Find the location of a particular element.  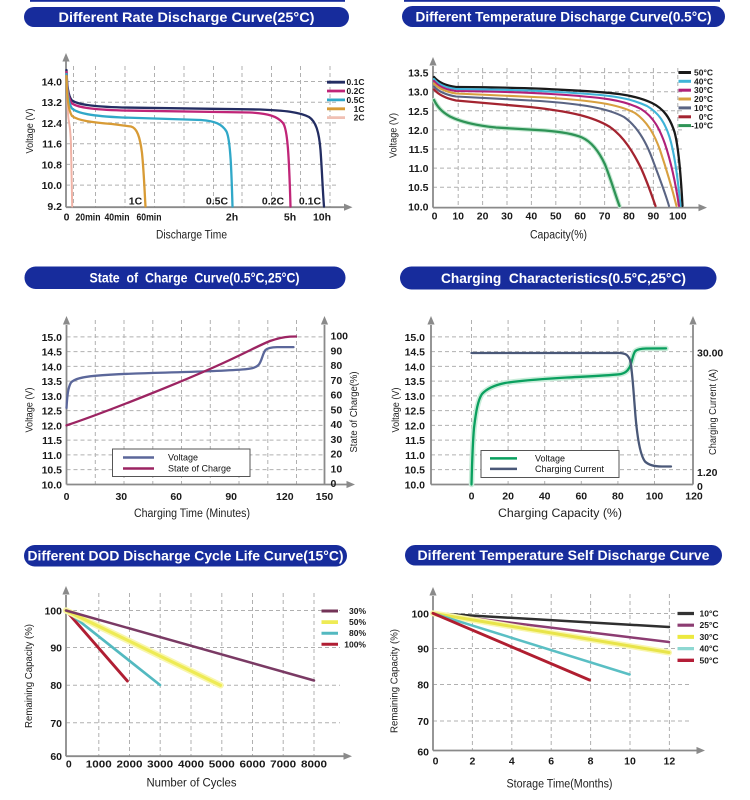

svg-text: 4000 is located at coordinates (191, 765).